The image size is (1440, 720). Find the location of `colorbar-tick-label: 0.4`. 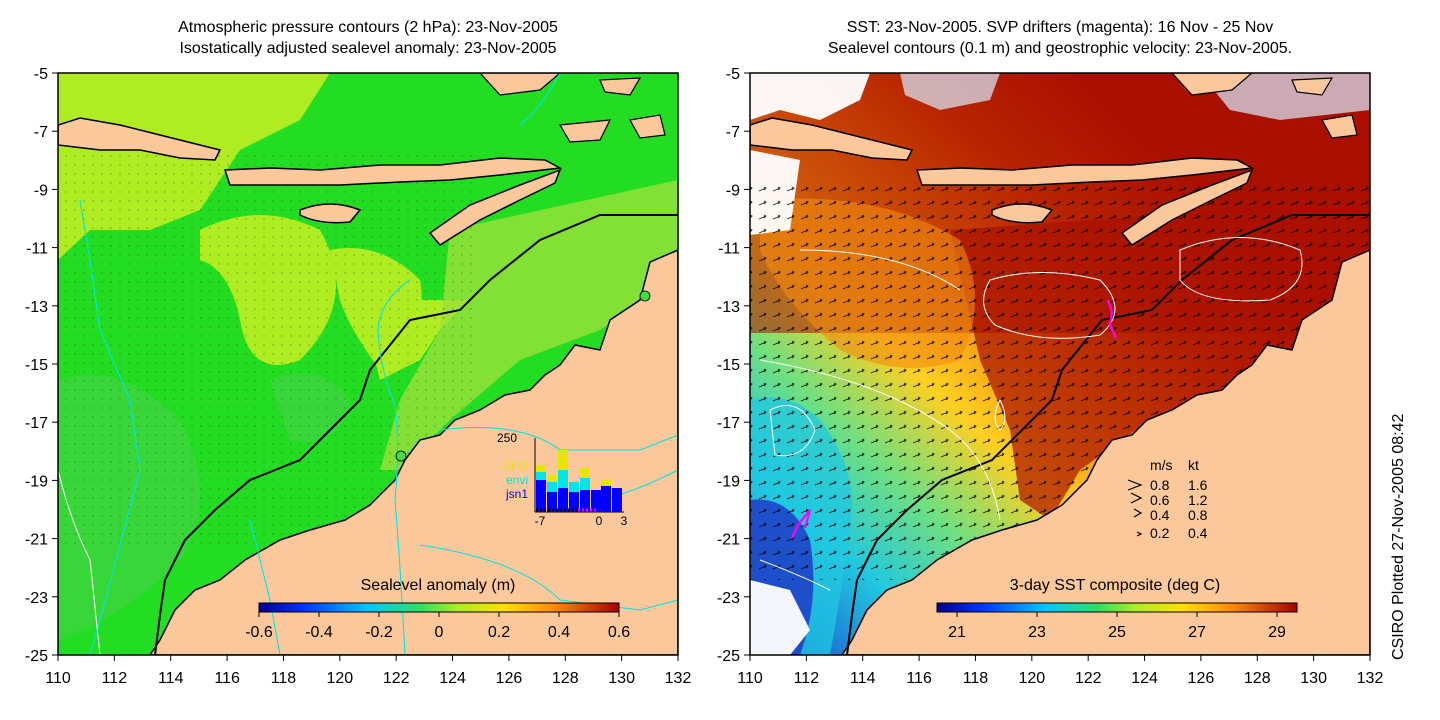

colorbar-tick-label: 0.4 is located at coordinates (559, 632).